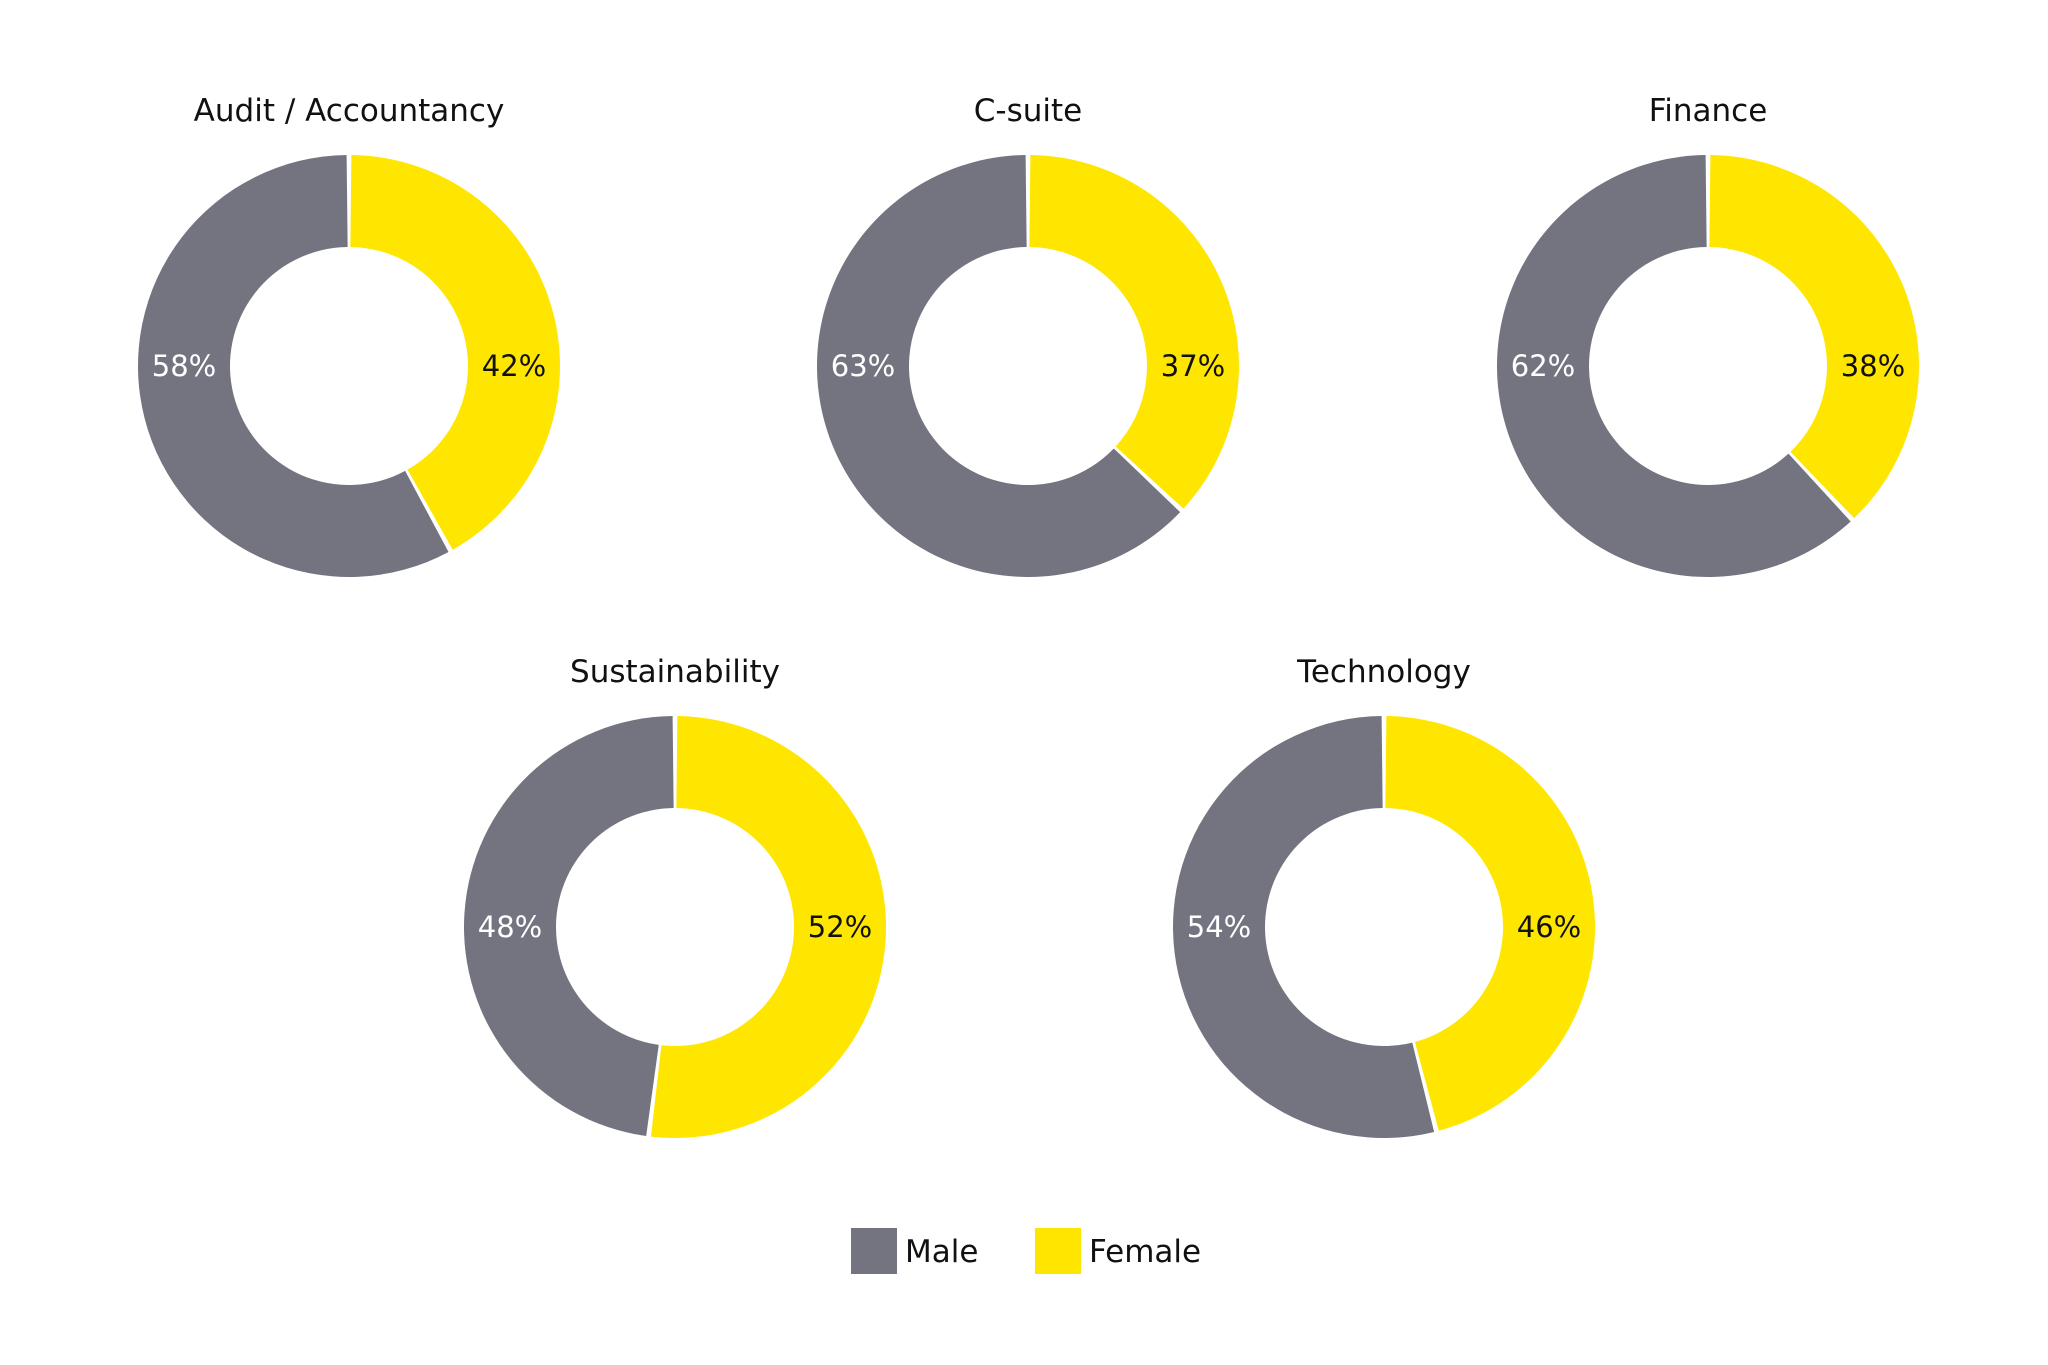 The image size is (2048, 1365). Describe the element at coordinates (874, 1251) in the screenshot. I see `legend-swatch-male` at that location.